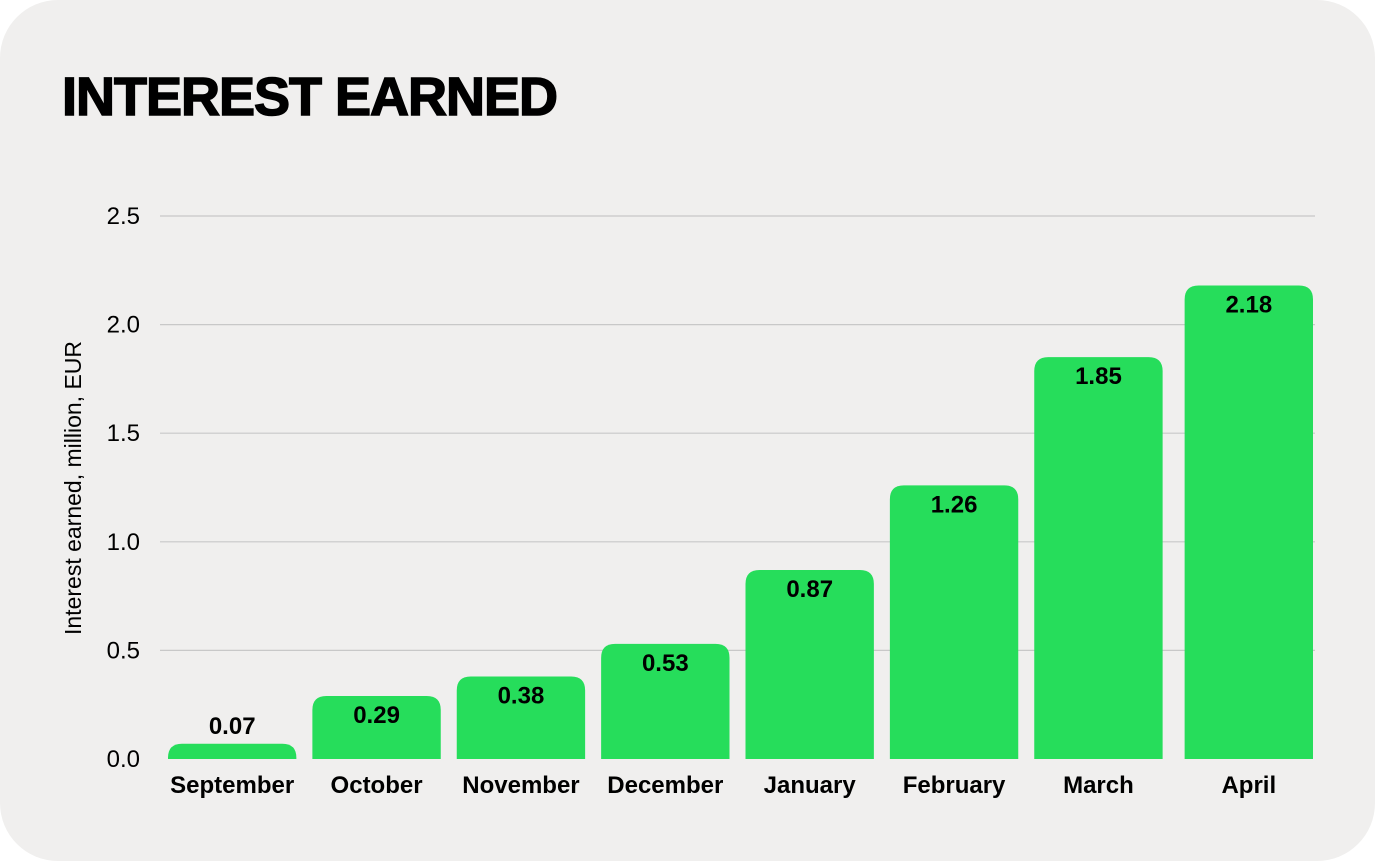  Describe the element at coordinates (310, 97) in the screenshot. I see `chart-title: INTEREST EARNED` at that location.